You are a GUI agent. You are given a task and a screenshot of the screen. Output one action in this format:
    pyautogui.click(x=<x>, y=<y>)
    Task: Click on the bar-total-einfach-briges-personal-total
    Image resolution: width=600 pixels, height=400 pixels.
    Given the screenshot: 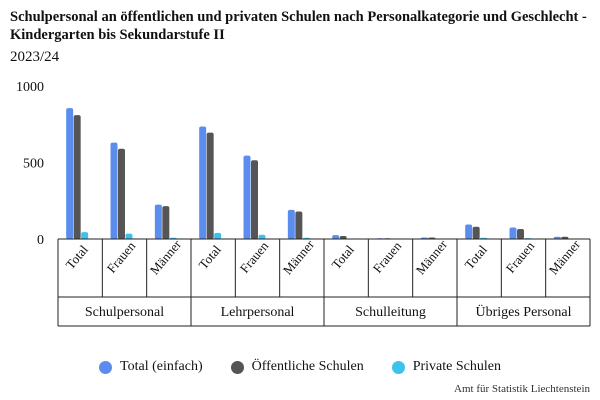 What is the action you would take?
    pyautogui.click(x=469, y=231)
    